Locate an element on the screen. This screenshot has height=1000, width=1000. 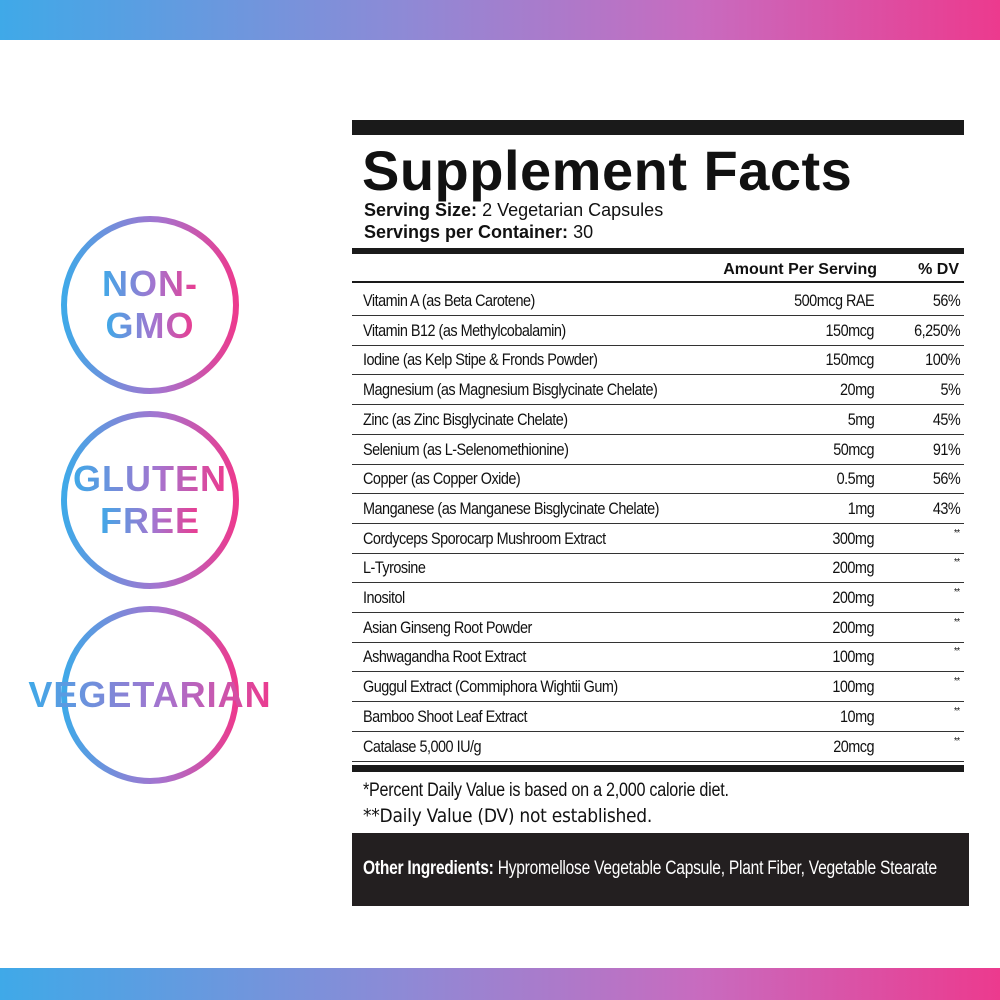
daily-value: 91% is located at coordinates (946, 449).